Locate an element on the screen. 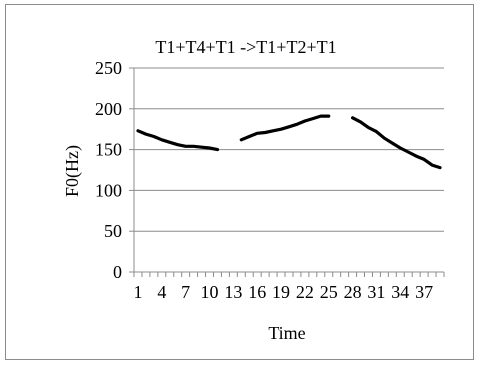  y-tick-100: 100 is located at coordinates (108, 190).